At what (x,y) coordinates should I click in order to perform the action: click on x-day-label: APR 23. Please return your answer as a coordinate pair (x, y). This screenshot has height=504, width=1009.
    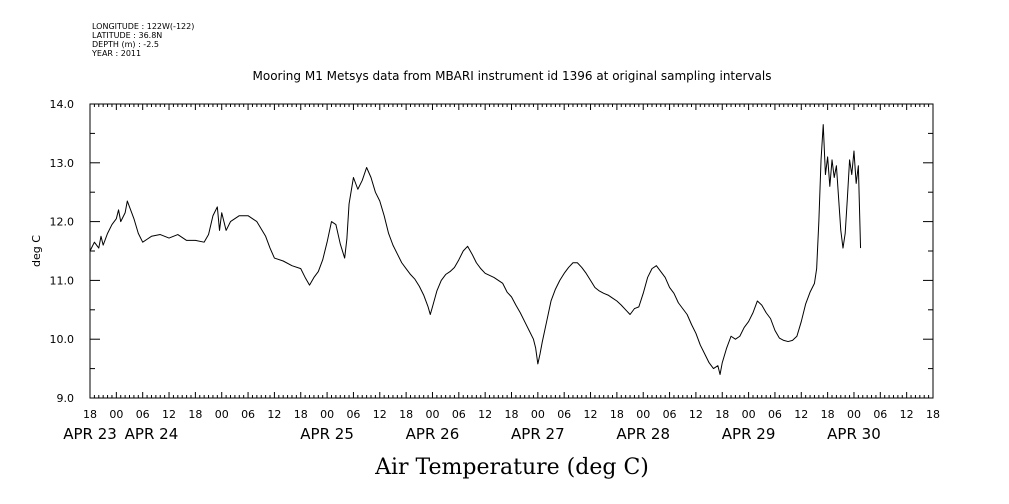
    Looking at the image, I should click on (90, 434).